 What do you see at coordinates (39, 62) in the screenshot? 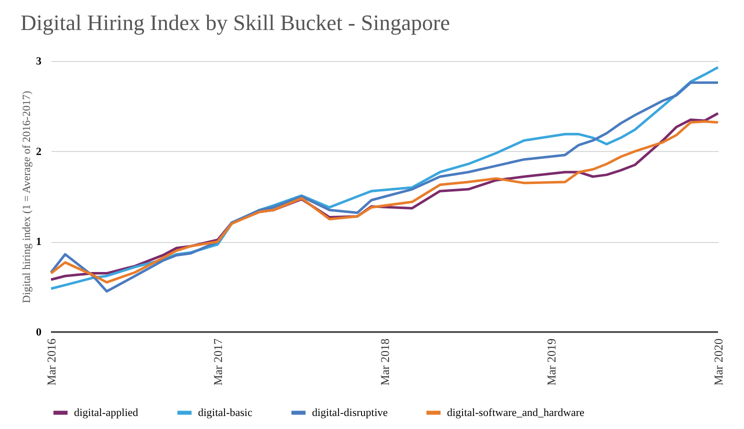
I see `y-tick-label: 3` at bounding box center [39, 62].